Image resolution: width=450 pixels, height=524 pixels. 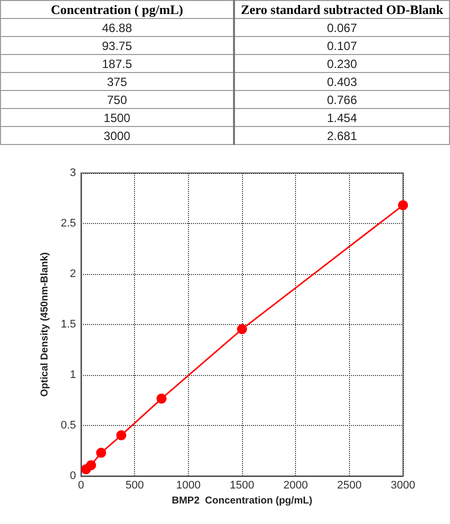 I want to click on text: Concentration ( pg/mL), so click(x=117, y=9).